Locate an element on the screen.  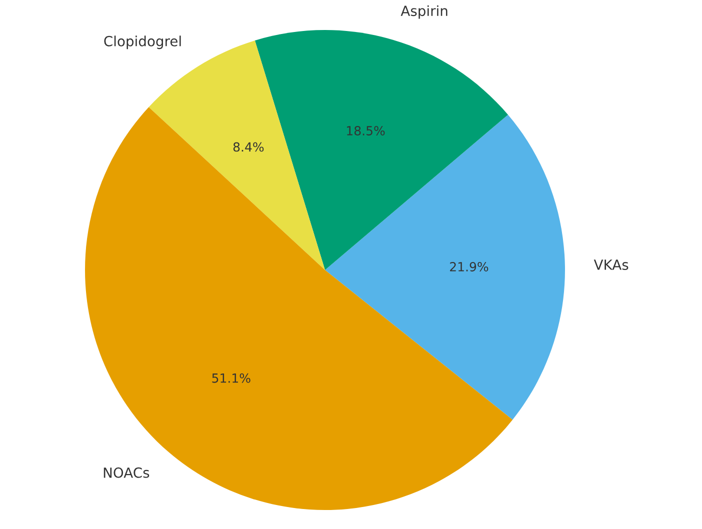
data-label: 21.9% is located at coordinates (469, 267).